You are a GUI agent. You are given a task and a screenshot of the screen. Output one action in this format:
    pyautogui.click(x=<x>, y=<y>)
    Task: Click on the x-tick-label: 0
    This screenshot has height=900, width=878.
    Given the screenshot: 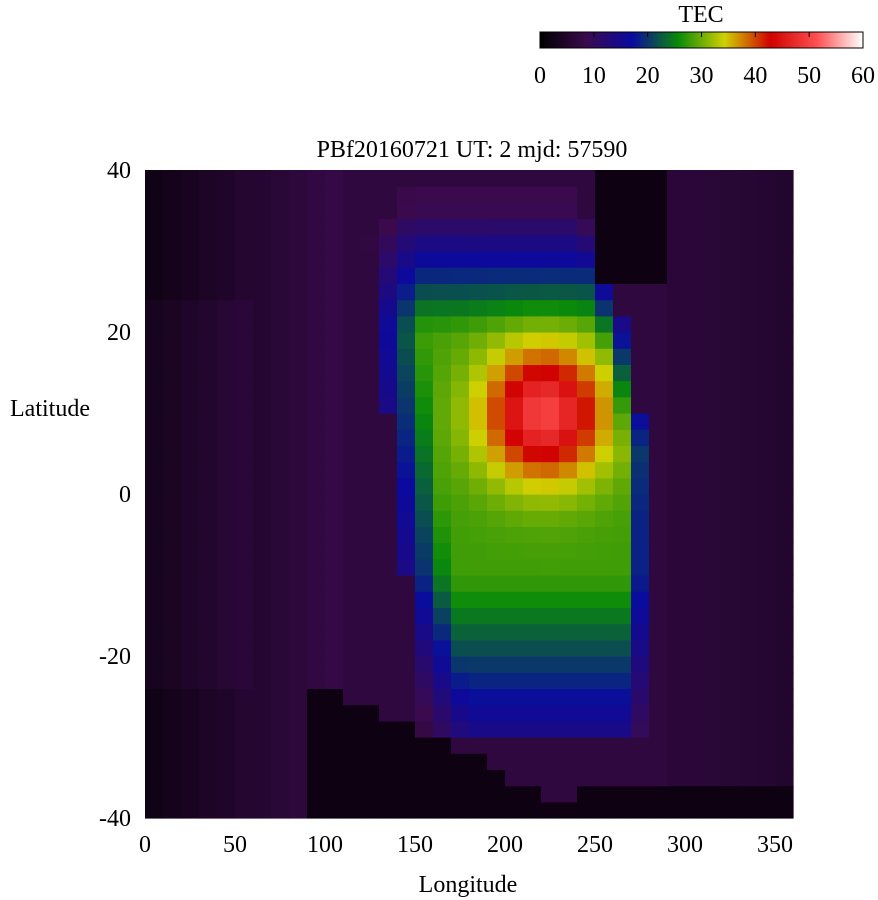 What is the action you would take?
    pyautogui.click(x=145, y=845)
    